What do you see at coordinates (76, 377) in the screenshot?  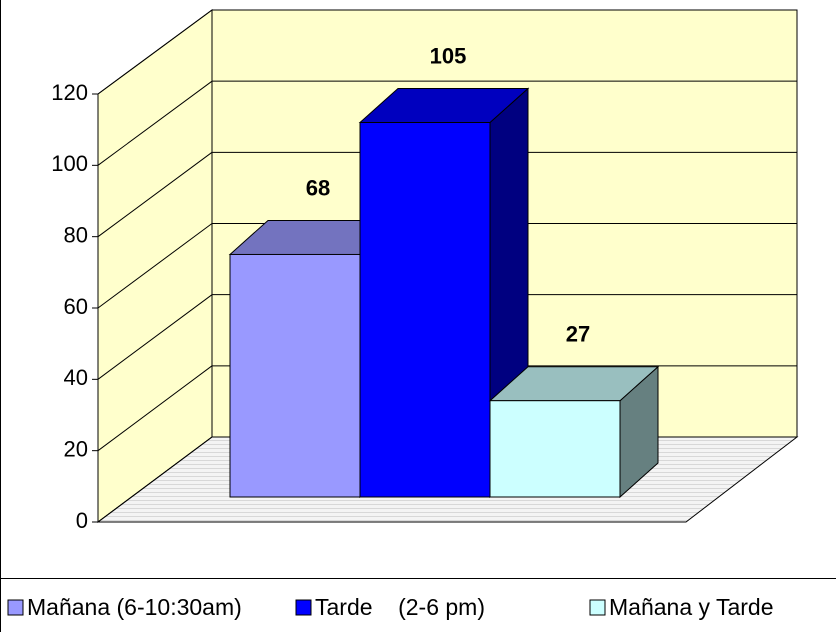 I see `y-tick-label: 40` at bounding box center [76, 377].